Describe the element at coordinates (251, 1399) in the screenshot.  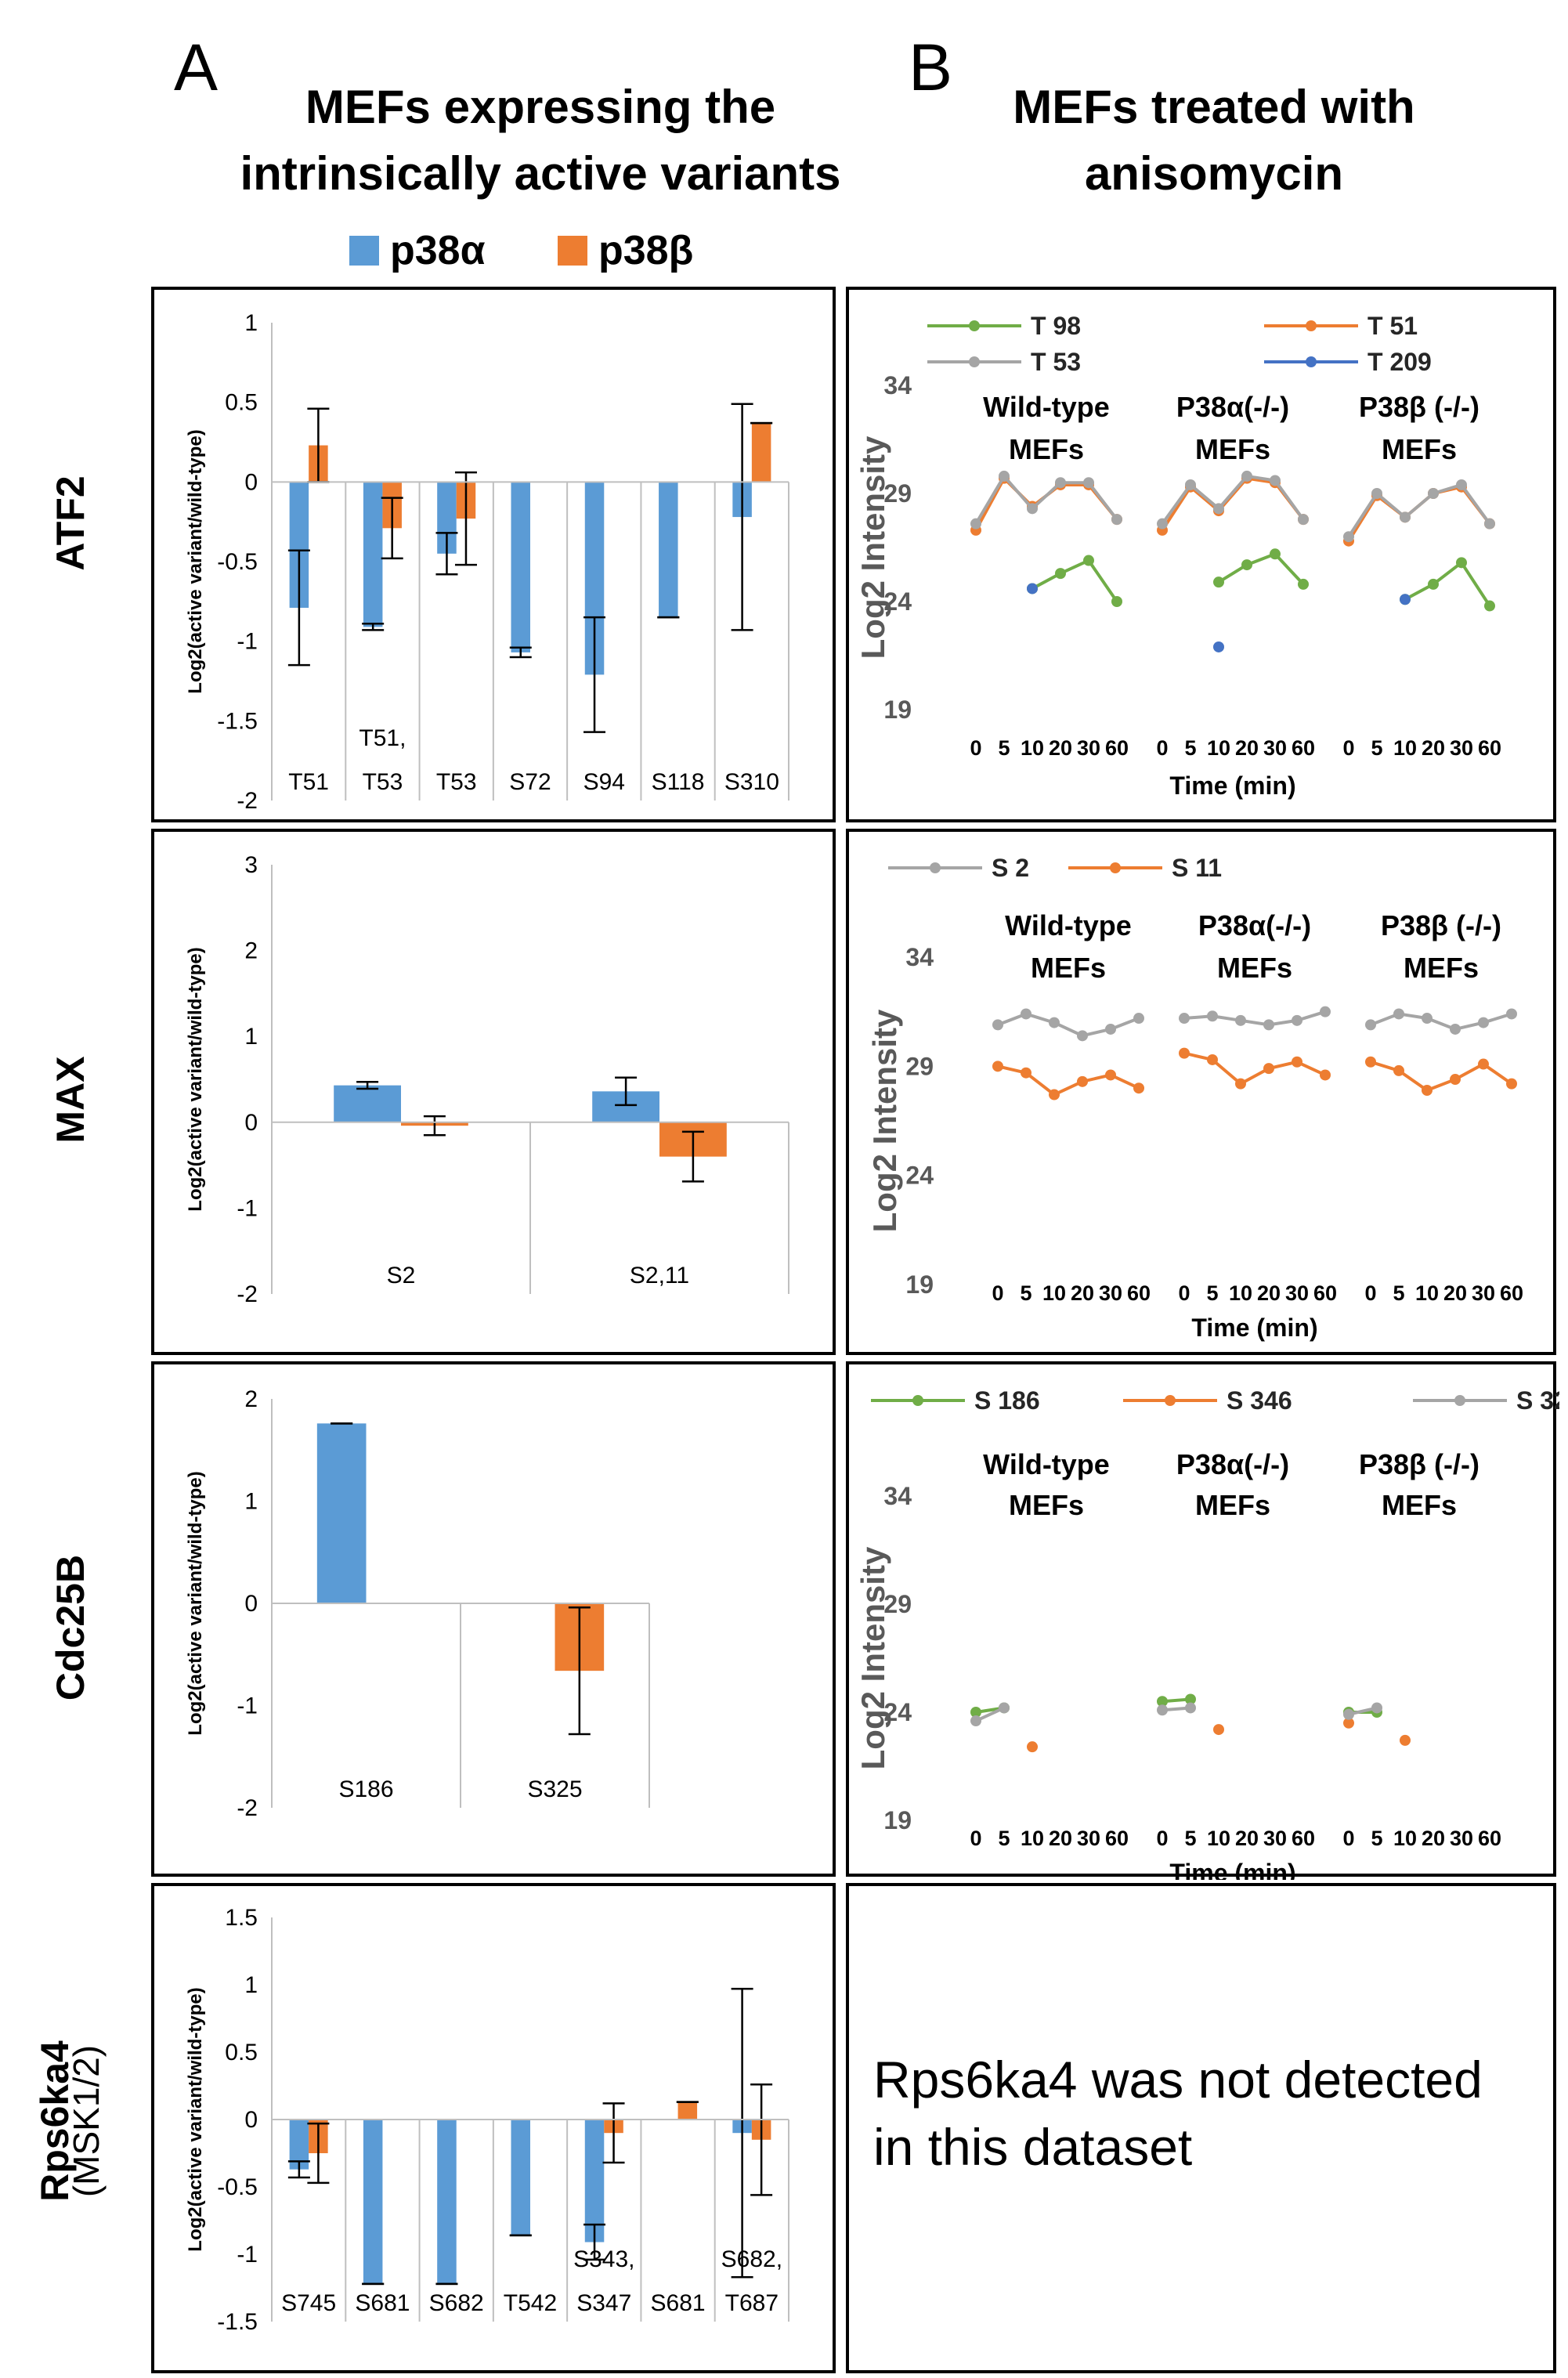
I see `cdc25b-bar-ytick-label: 2` at that location.